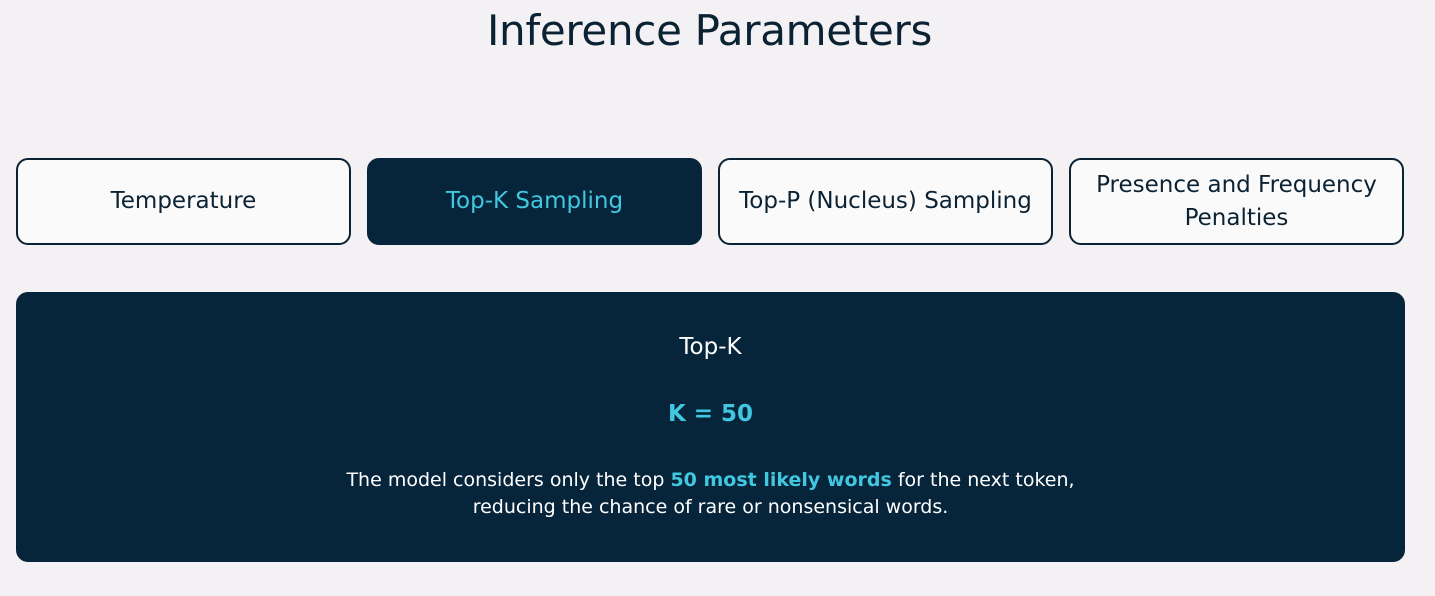  Describe the element at coordinates (183, 201) in the screenshot. I see `tab-temperature: Temperature` at that location.